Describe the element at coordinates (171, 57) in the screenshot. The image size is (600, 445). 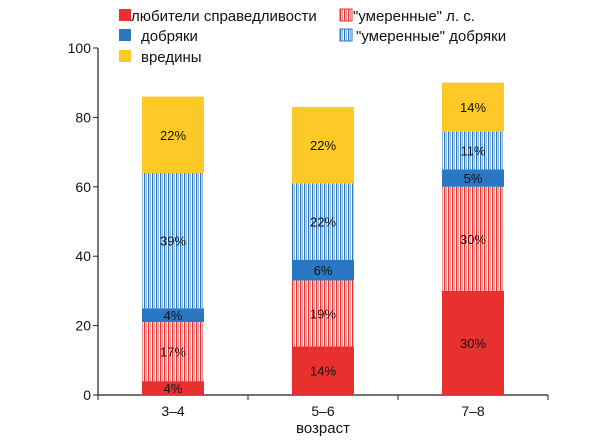
I see `legend-label: вредины` at that location.